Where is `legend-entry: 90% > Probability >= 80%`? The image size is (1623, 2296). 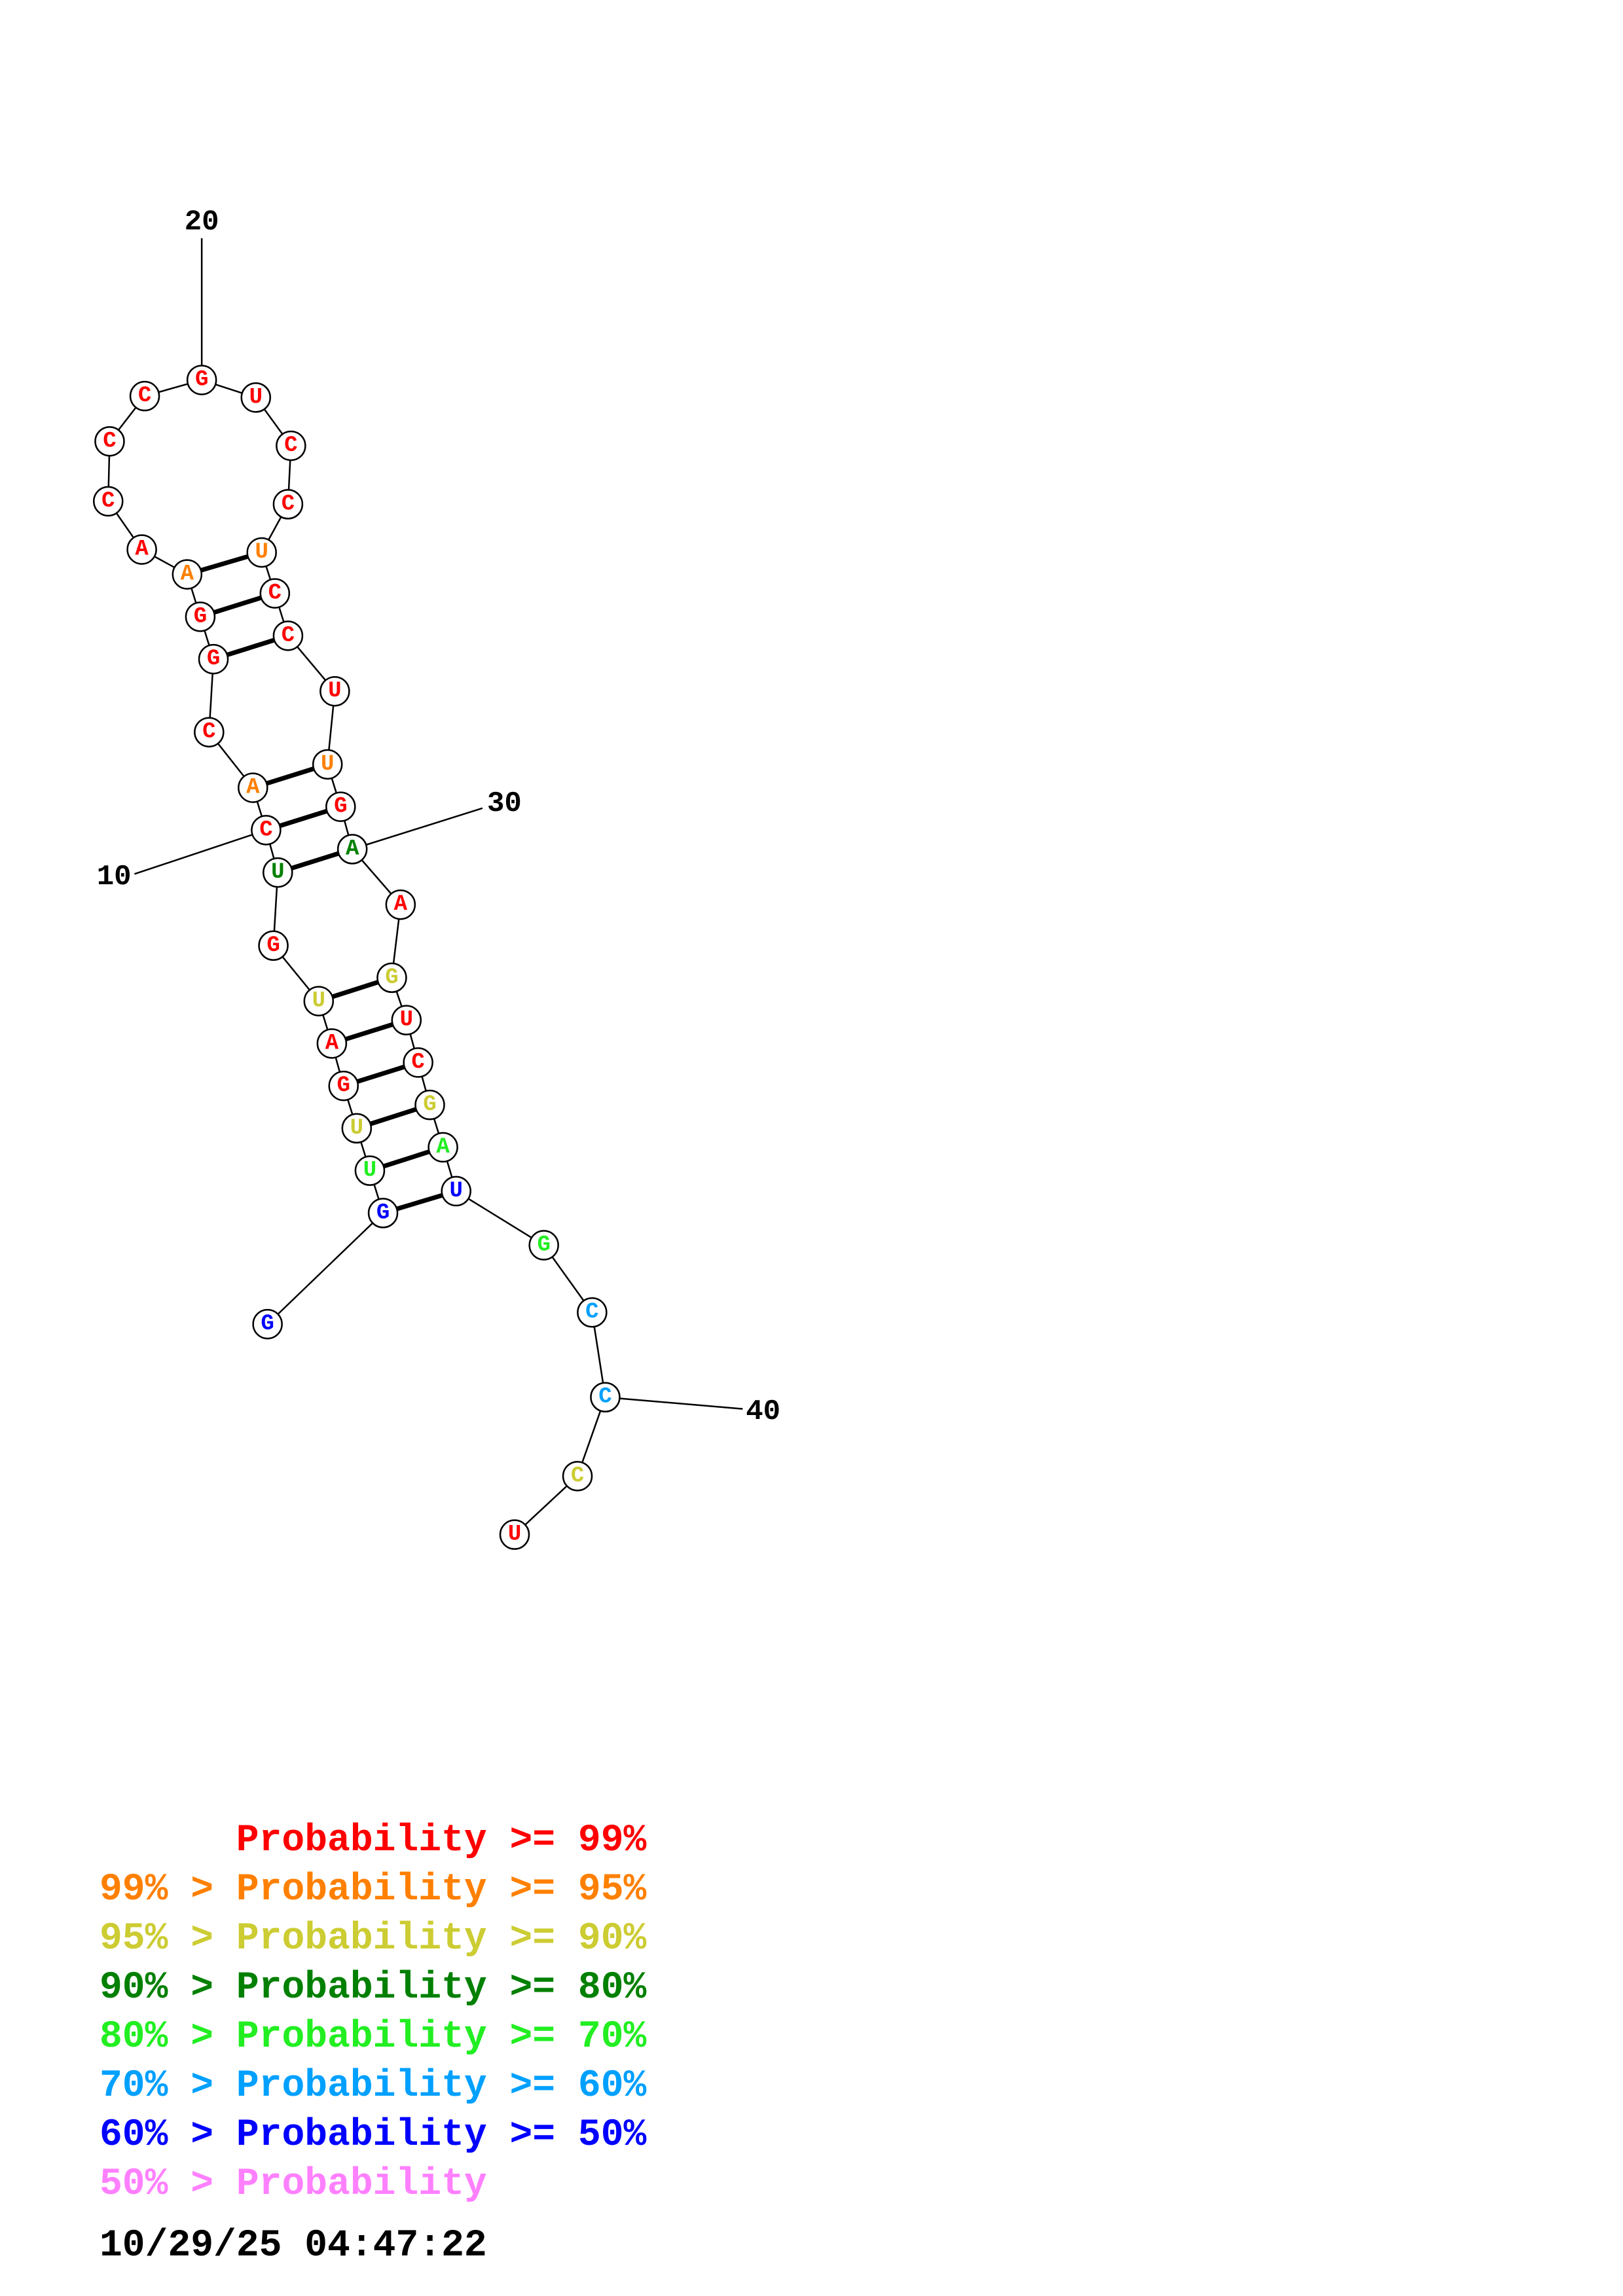
legend-entry: 90% > Probability >= 80% is located at coordinates (373, 1988).